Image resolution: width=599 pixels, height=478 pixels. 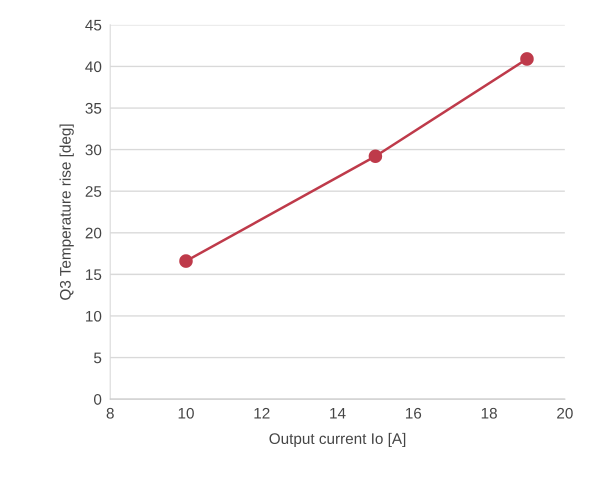 What do you see at coordinates (94, 316) in the screenshot?
I see `y-tick-label: 10` at bounding box center [94, 316].